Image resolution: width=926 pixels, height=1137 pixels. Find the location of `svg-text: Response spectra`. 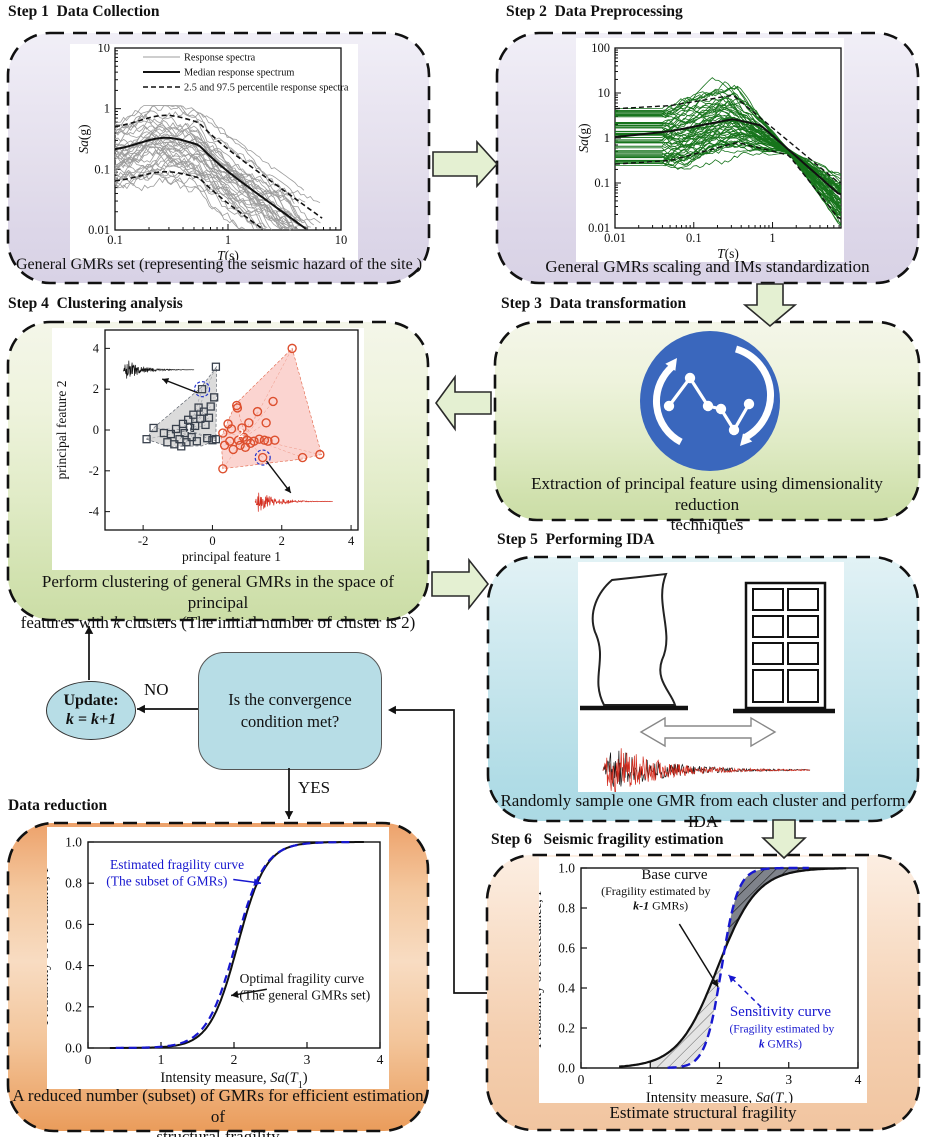

svg-text: Response spectra is located at coordinates (220, 58).